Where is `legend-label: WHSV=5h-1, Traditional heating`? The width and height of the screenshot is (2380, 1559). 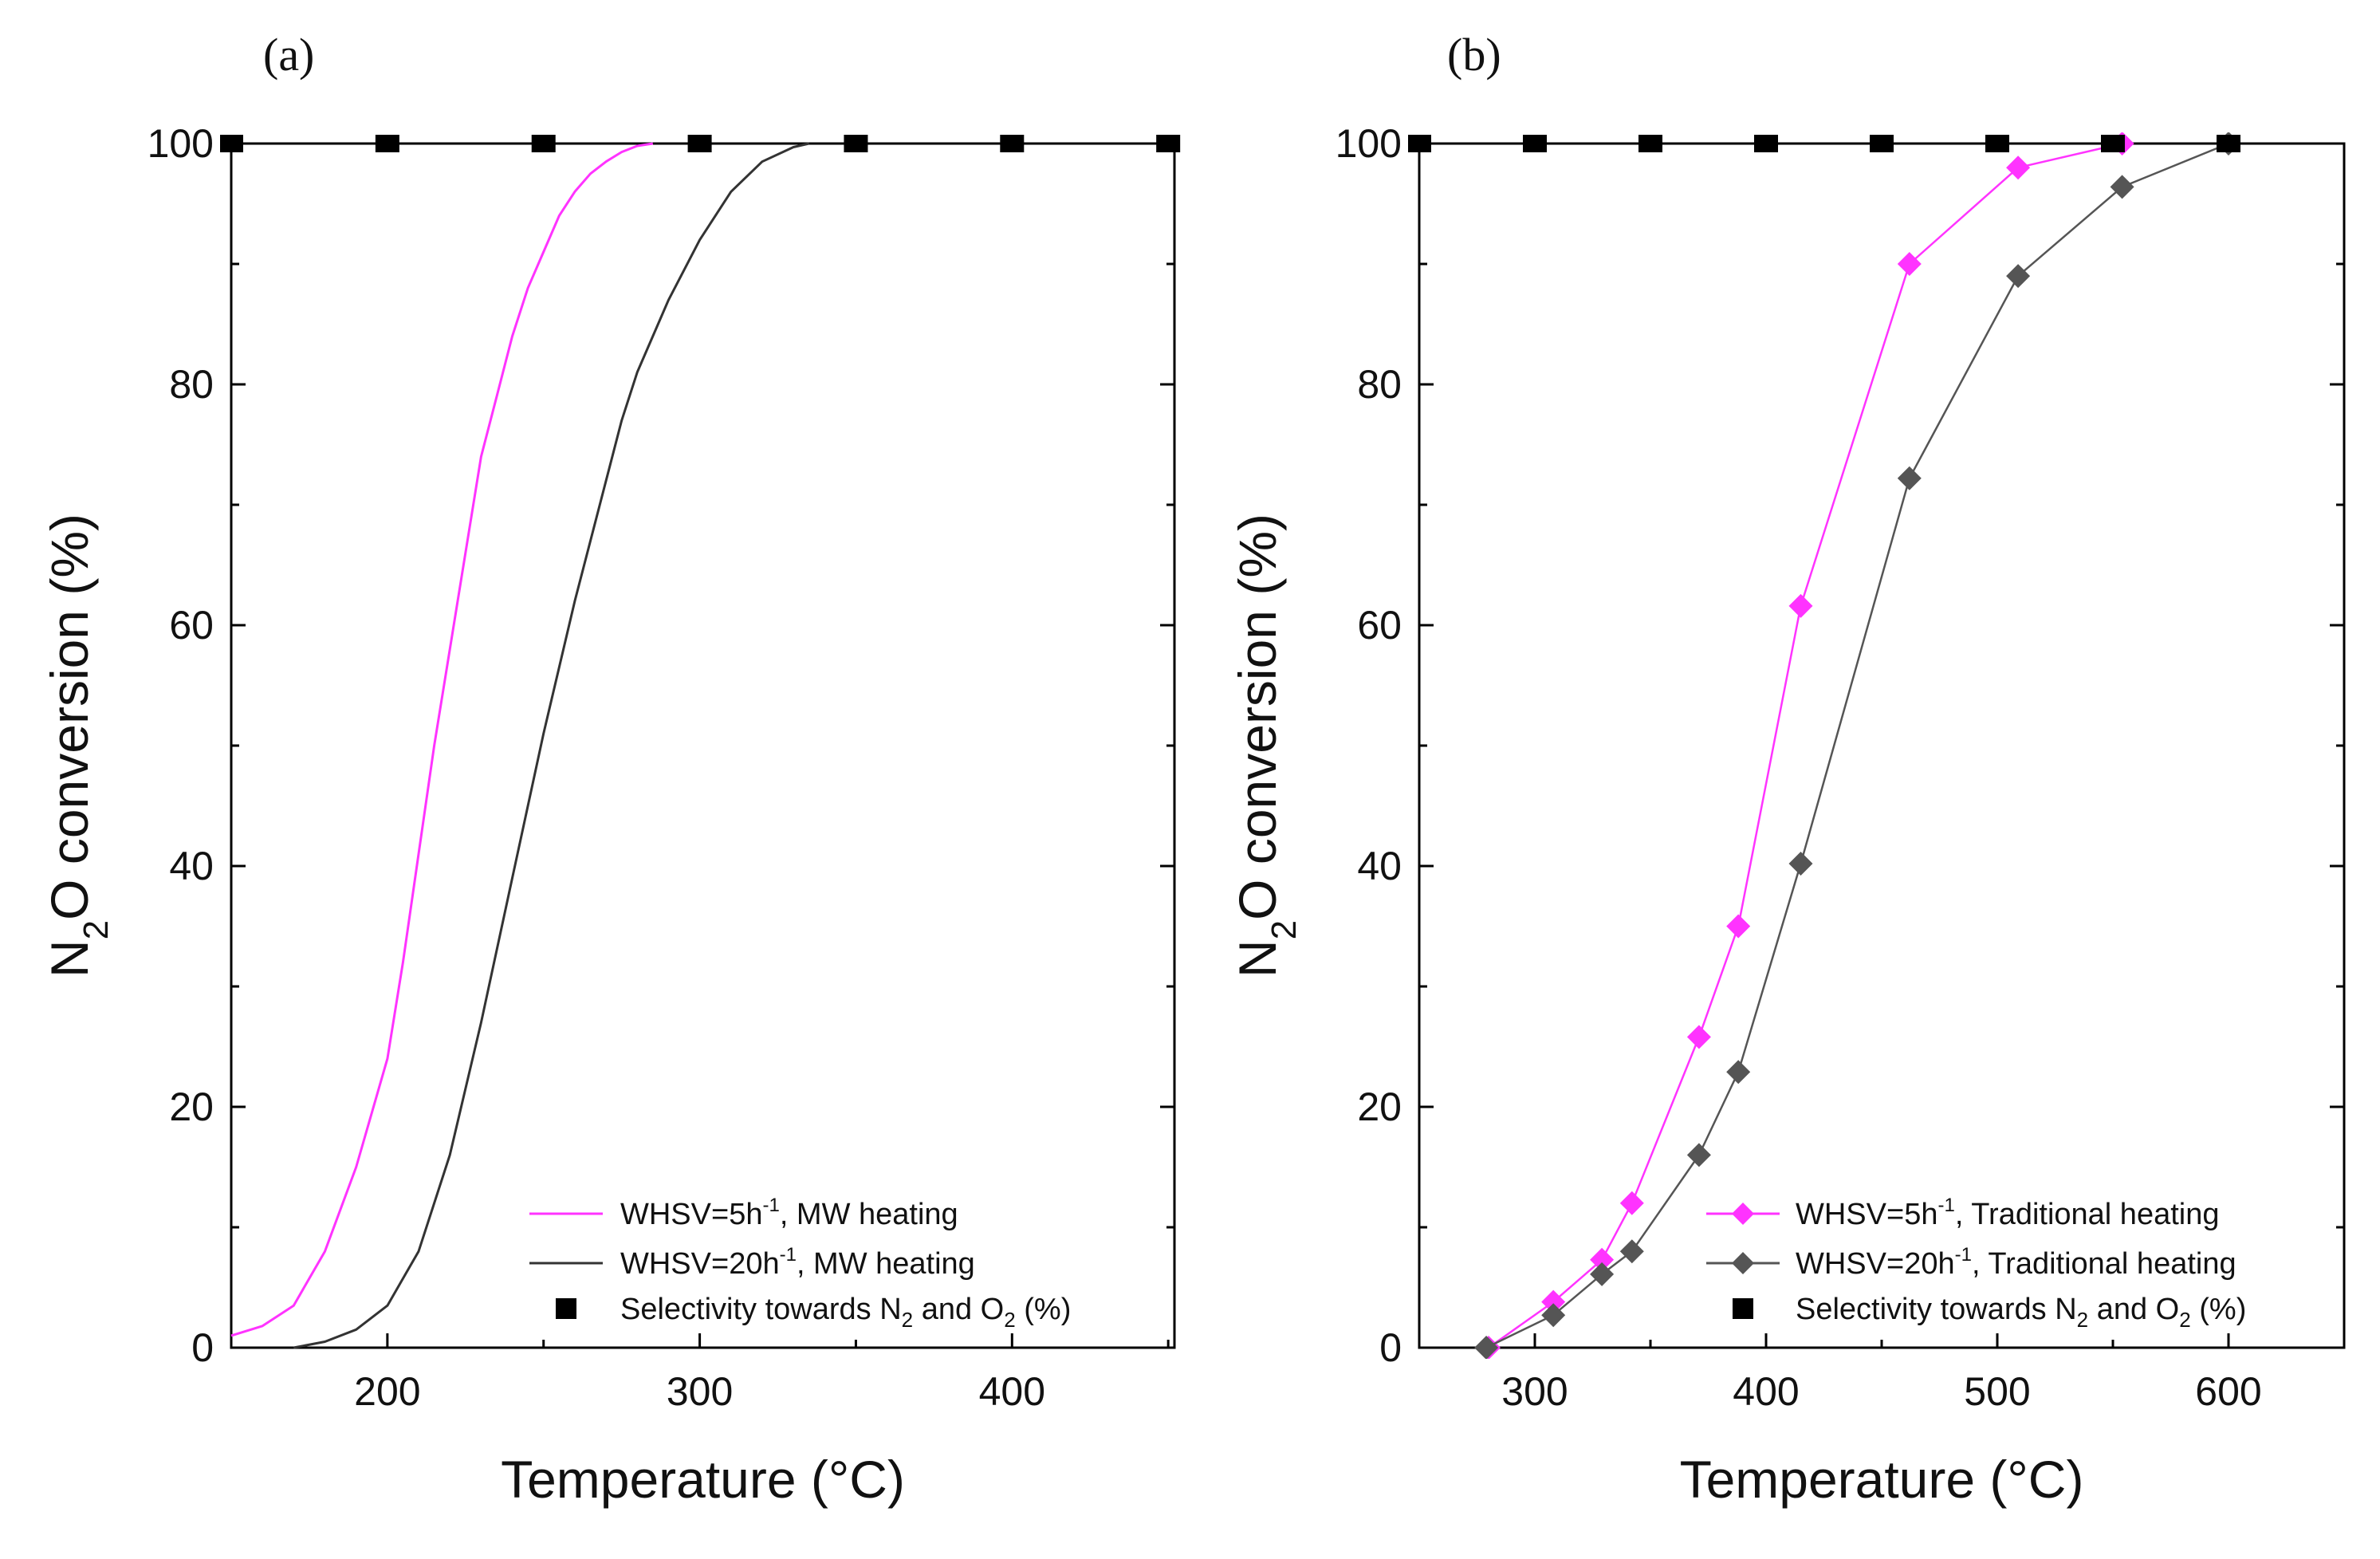
legend-label: WHSV=5h-1, Traditional heating is located at coordinates (2007, 1213).